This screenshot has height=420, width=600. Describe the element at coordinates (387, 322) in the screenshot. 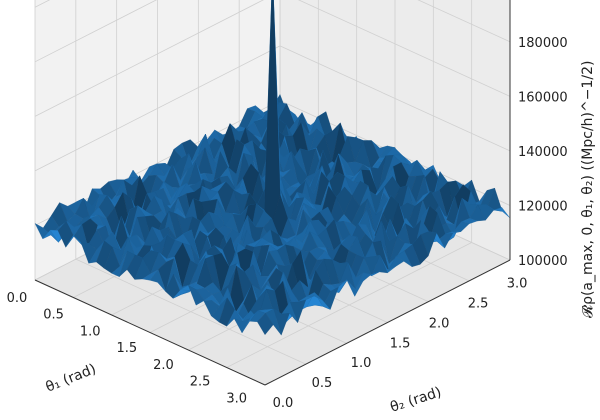

I see `theta2-axis-line` at that location.